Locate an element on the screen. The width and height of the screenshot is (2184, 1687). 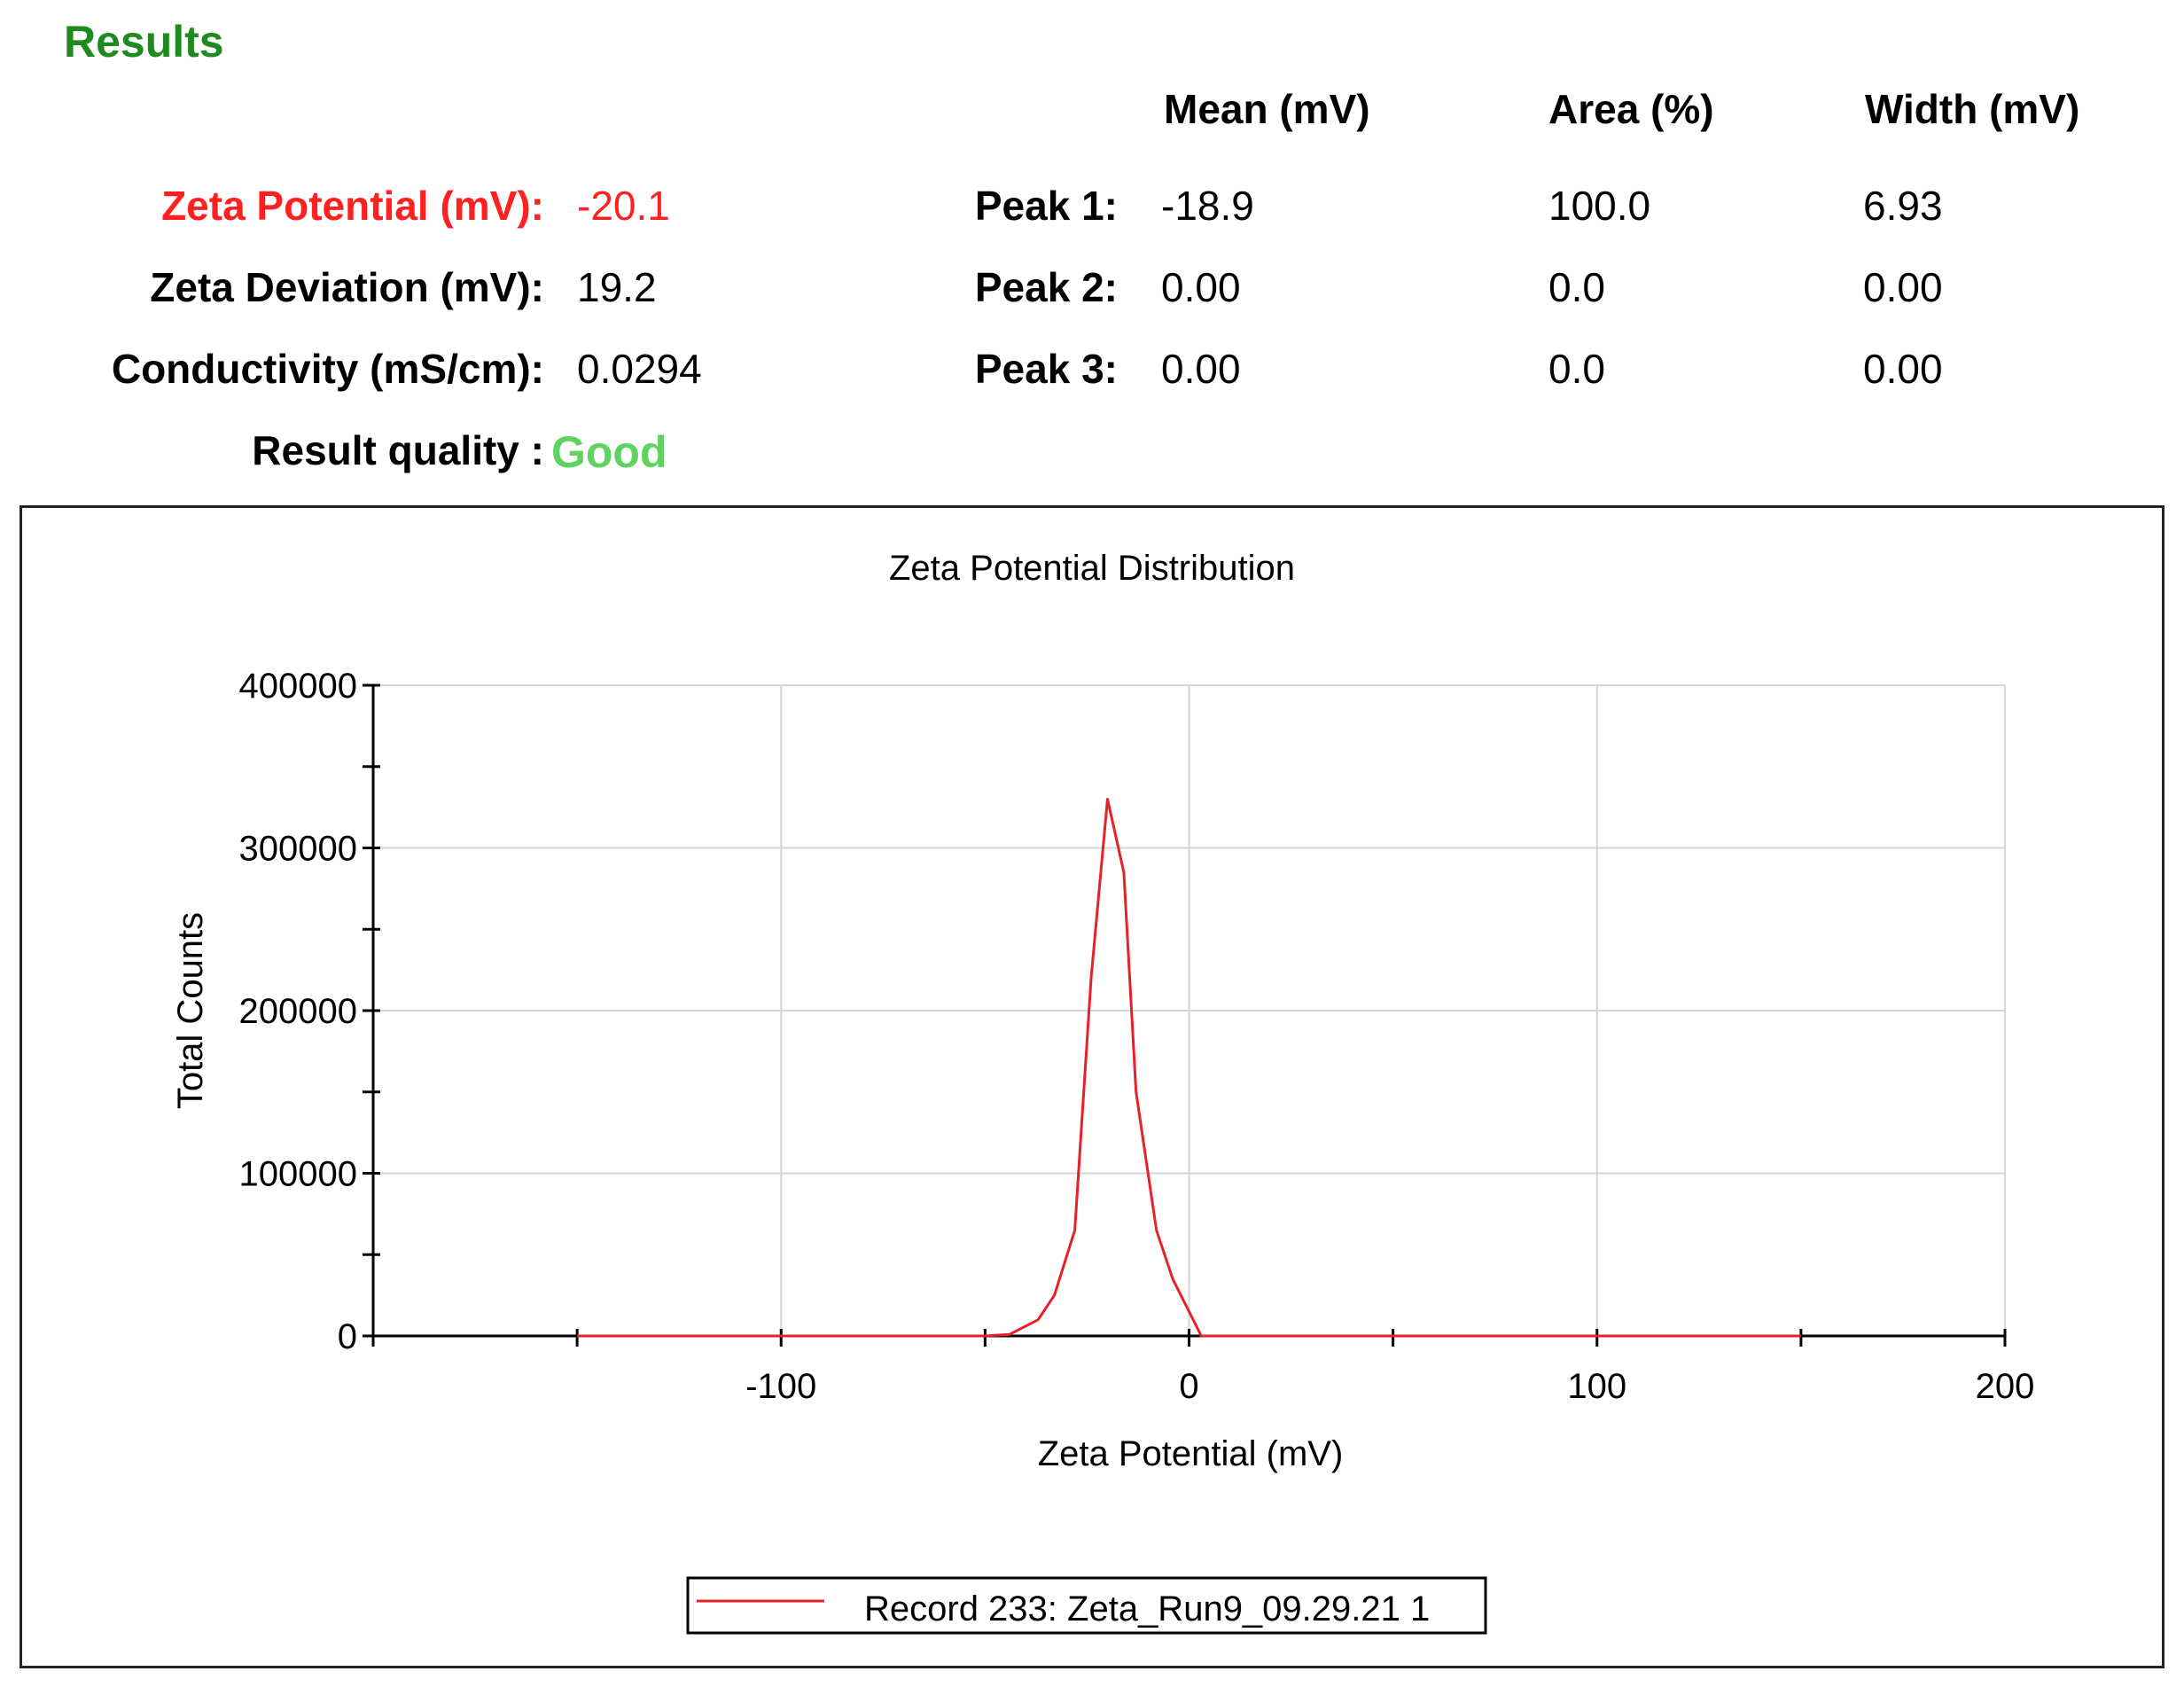
result-quality-value: Good is located at coordinates (609, 452).